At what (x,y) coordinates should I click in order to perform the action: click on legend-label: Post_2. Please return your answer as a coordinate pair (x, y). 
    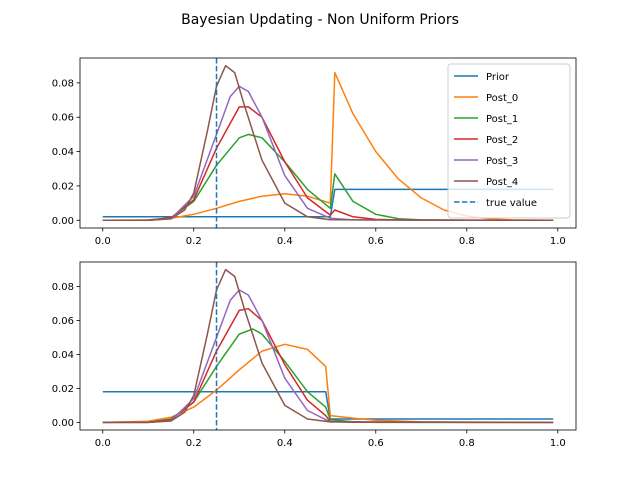
    Looking at the image, I should click on (502, 140).